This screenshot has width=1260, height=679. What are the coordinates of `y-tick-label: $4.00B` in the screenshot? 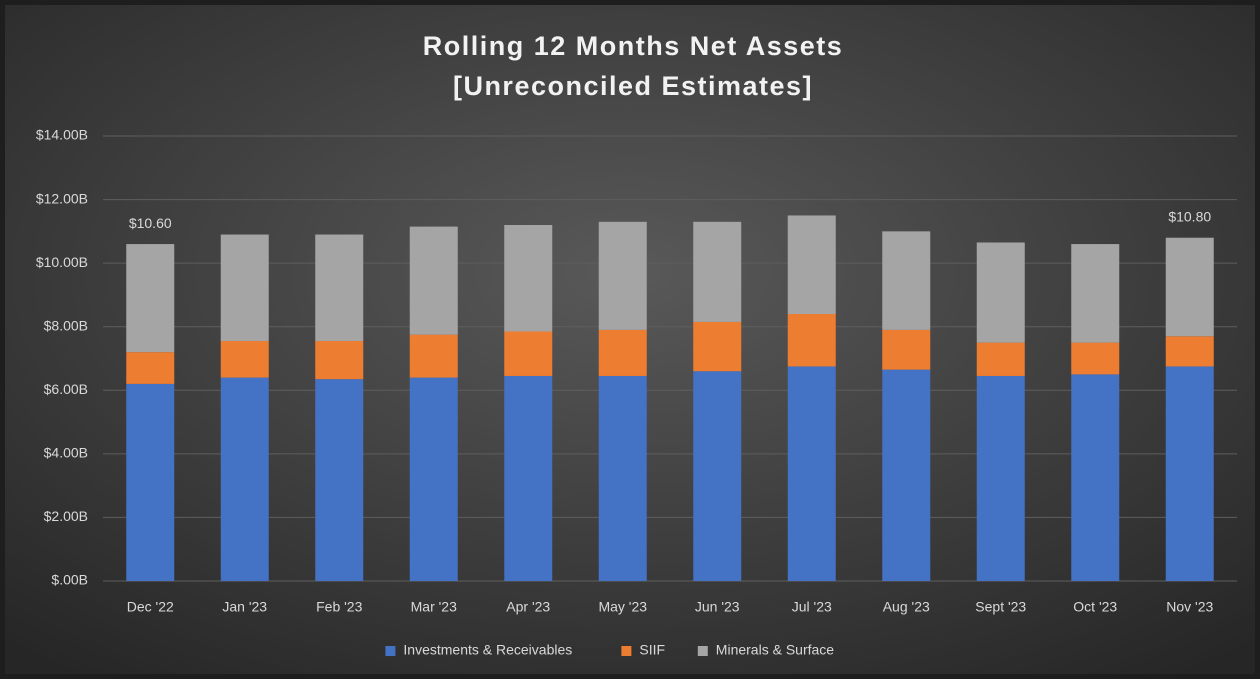 It's located at (66, 453).